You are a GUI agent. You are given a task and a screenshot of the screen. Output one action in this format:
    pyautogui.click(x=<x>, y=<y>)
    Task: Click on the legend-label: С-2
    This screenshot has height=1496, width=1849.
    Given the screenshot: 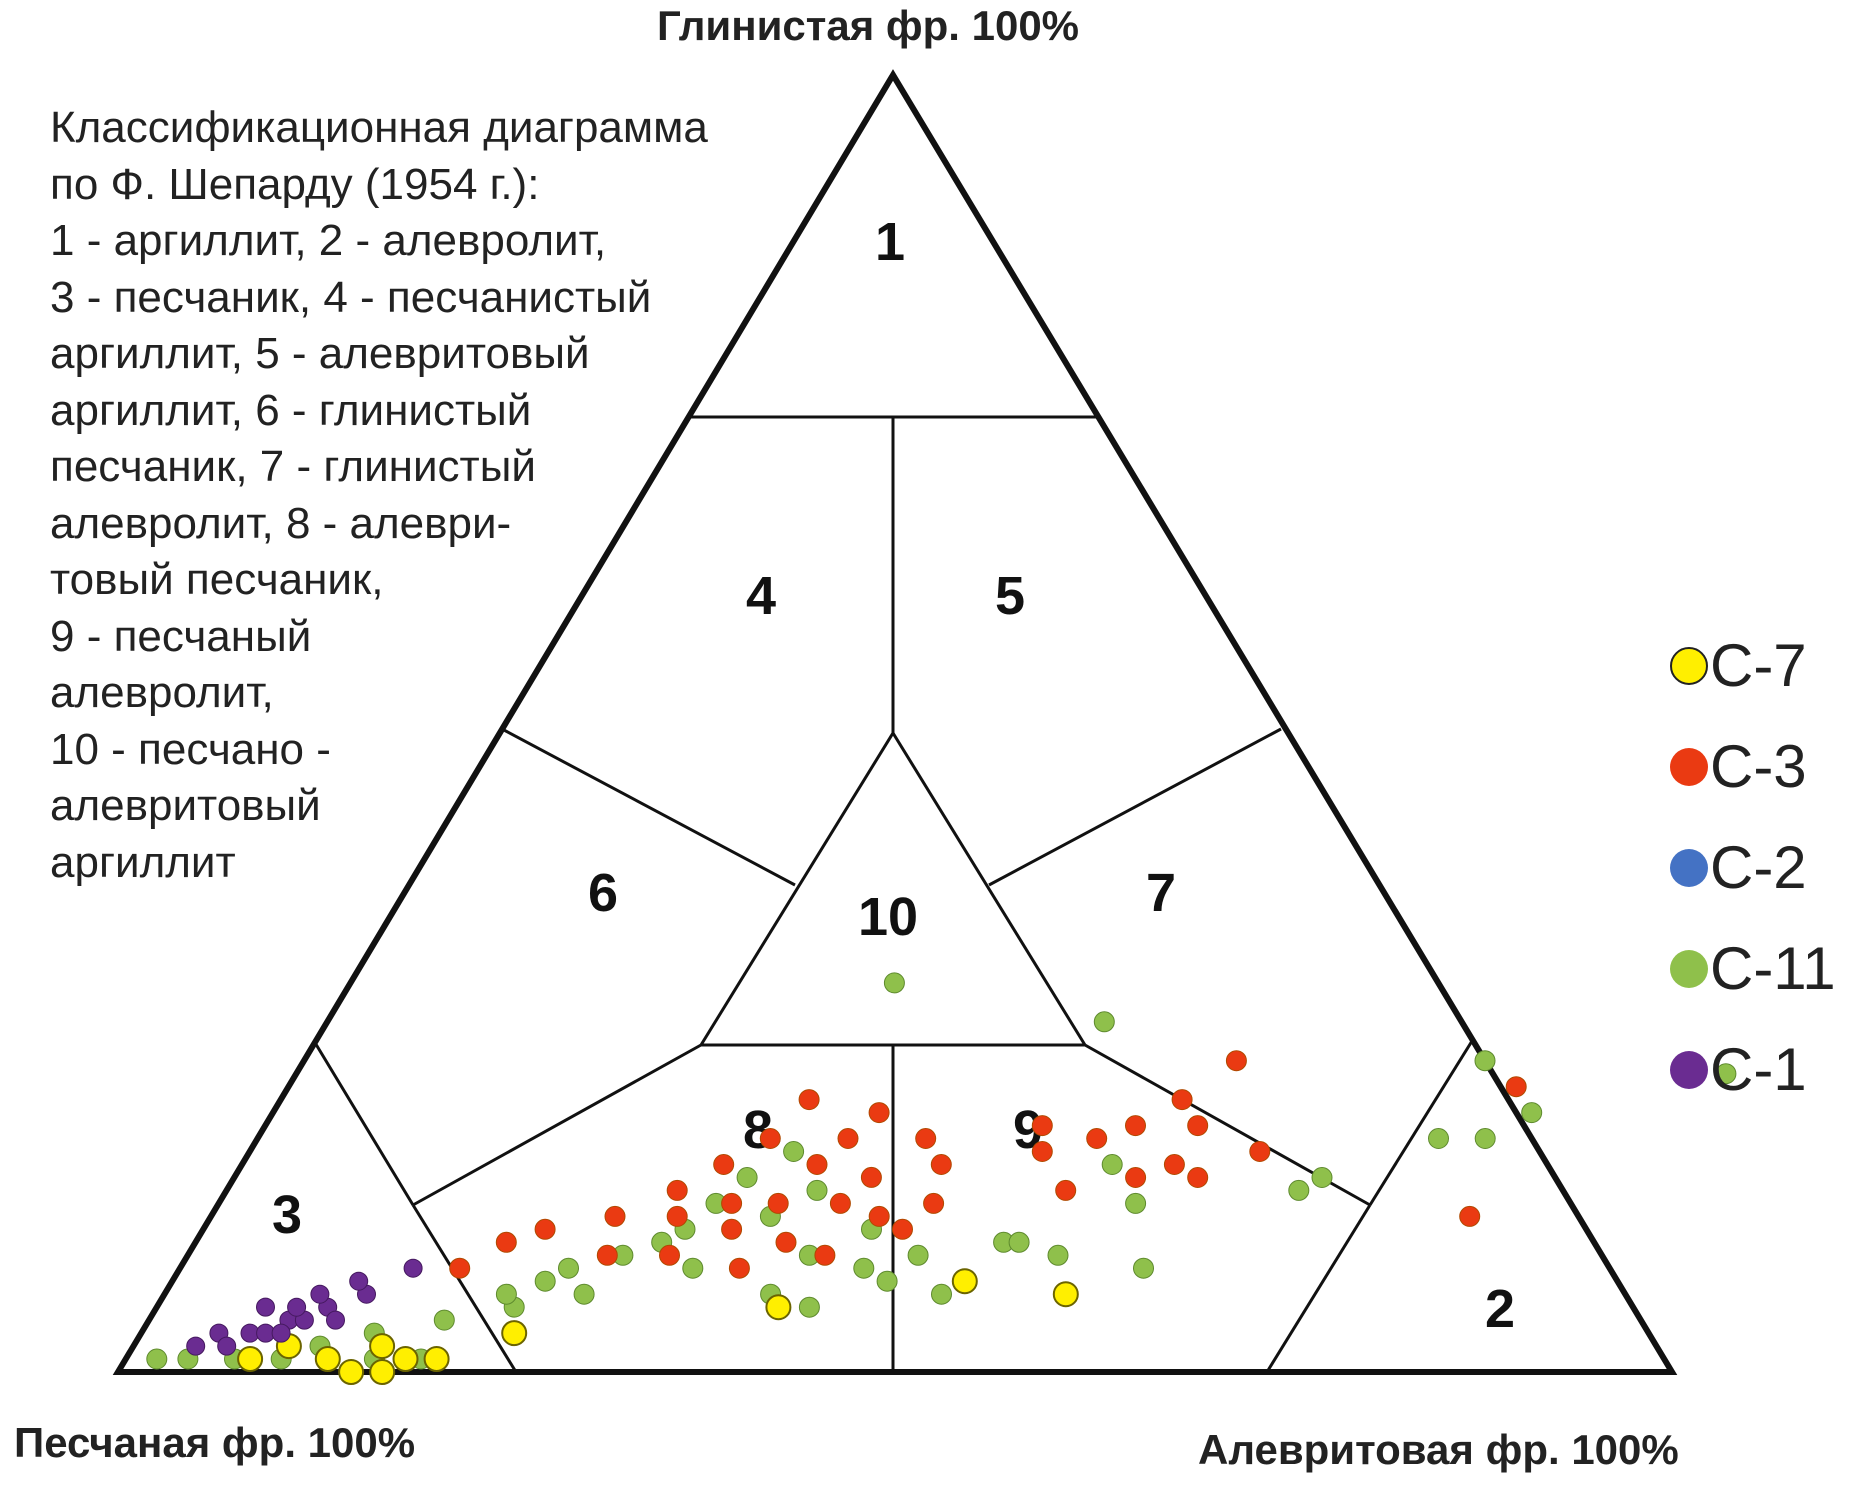 What is the action you would take?
    pyautogui.click(x=1758, y=867)
    